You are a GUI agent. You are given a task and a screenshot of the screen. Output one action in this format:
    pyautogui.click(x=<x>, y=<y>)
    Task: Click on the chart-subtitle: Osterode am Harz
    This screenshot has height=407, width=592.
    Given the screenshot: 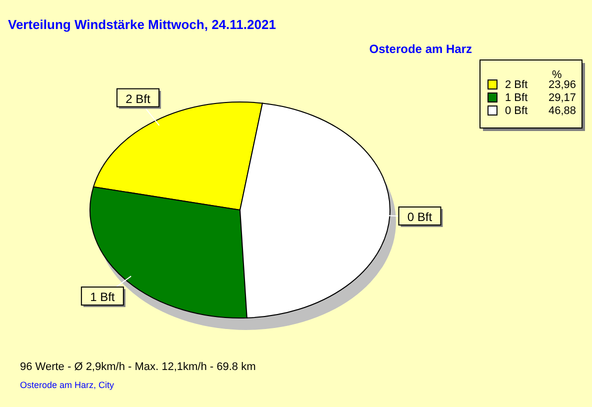 What is the action you would take?
    pyautogui.click(x=420, y=49)
    